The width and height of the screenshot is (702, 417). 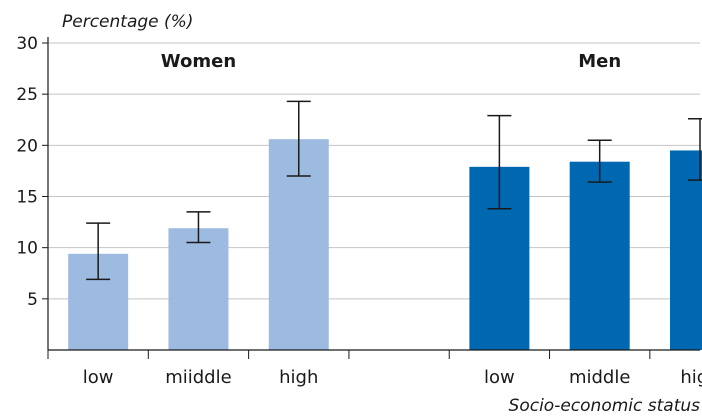 I want to click on y-axis-label: Percentage (%), so click(x=127, y=22).